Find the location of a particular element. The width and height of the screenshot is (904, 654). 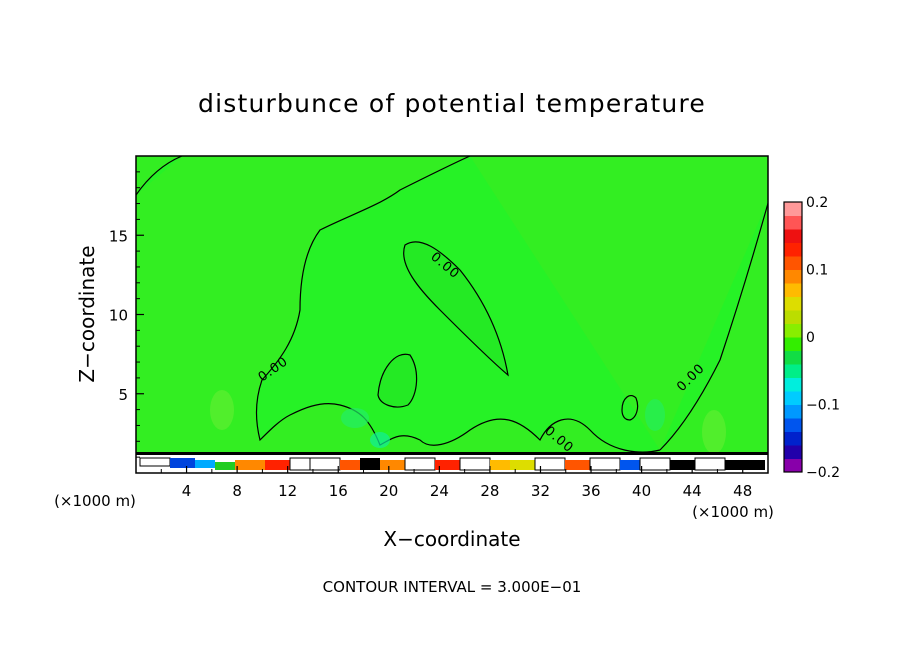

surface-noise is located at coordinates (452, 464).